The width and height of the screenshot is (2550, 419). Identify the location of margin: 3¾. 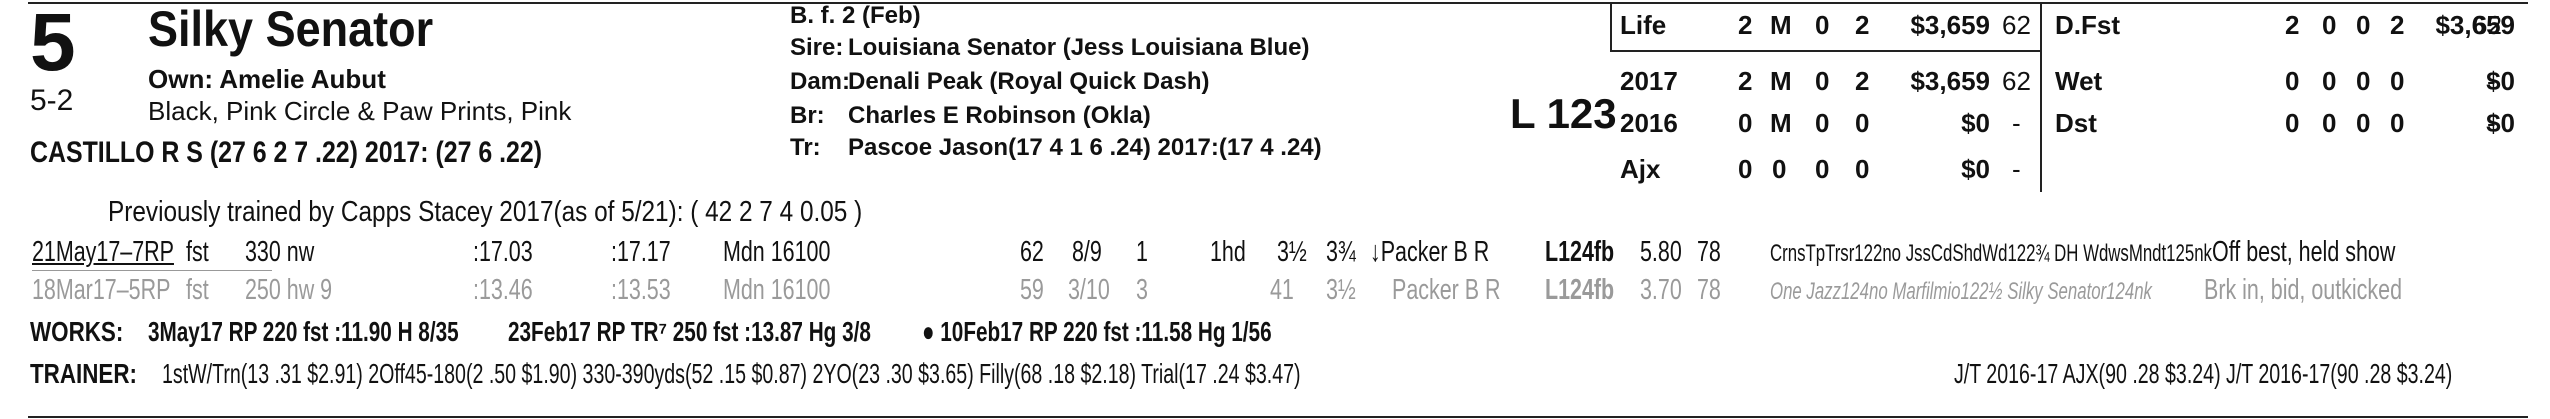
(1341, 252).